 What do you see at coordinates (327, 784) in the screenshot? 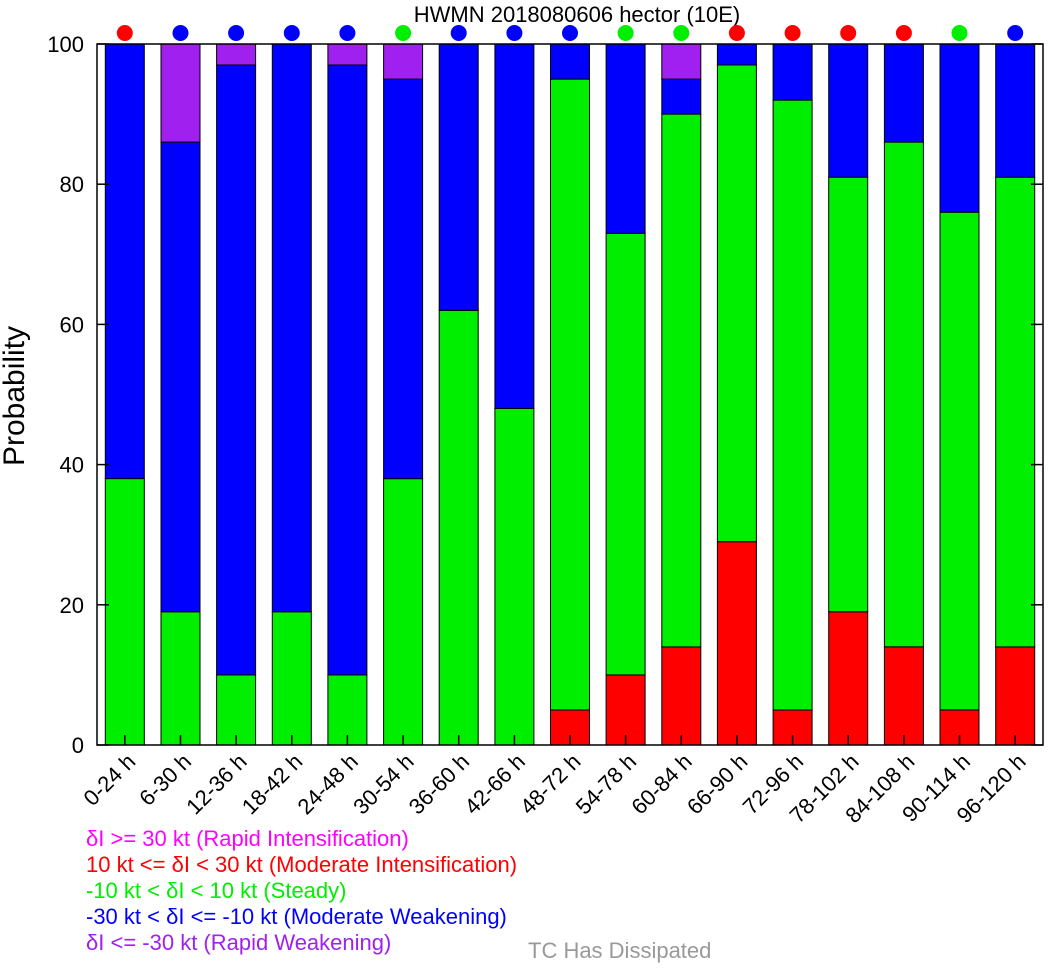
I see `x-tick-label-4: 24-48 h` at bounding box center [327, 784].